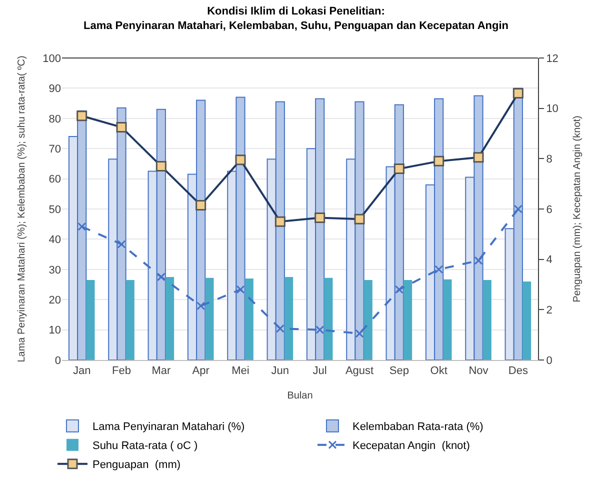 The width and height of the screenshot is (592, 490). What do you see at coordinates (552, 58) in the screenshot?
I see `y2-tick-label: 12` at bounding box center [552, 58].